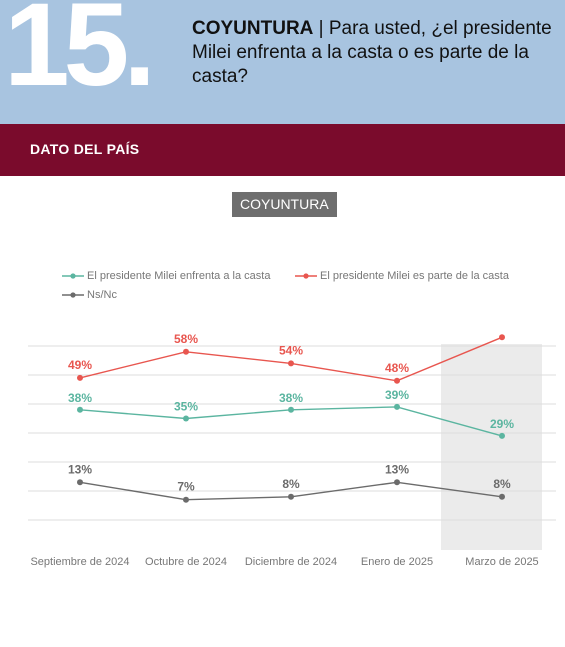 Image resolution: width=565 pixels, height=647 pixels. I want to click on data-label: 54%, so click(291, 350).